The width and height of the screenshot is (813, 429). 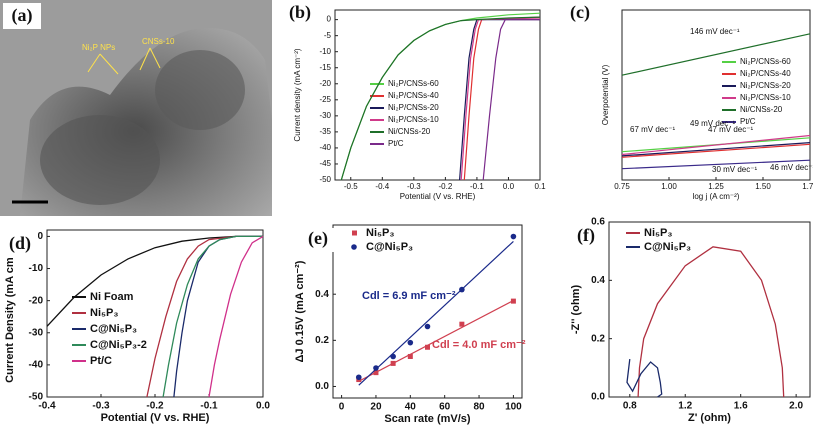 What do you see at coordinates (576, 310) in the screenshot?
I see `y-axis-label: -Z'' (ohm)` at bounding box center [576, 310].